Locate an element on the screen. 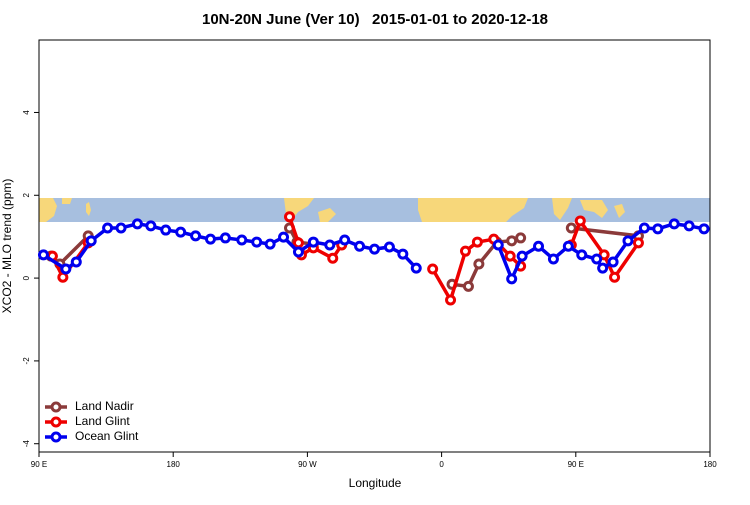 Image resolution: width=750 pixels, height=505 pixels. x-axis-label: Longitude is located at coordinates (375, 483).